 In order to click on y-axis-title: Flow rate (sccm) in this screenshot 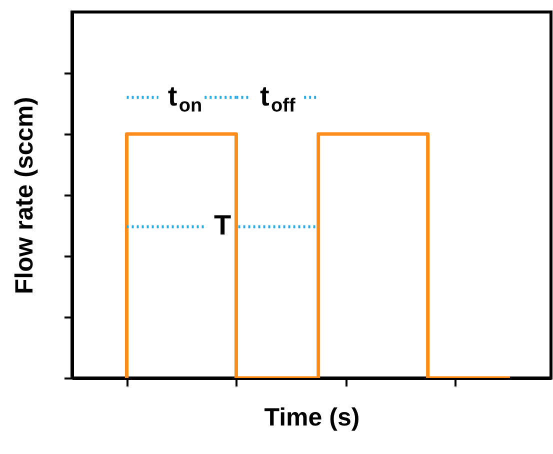, I will do `click(24, 195)`.